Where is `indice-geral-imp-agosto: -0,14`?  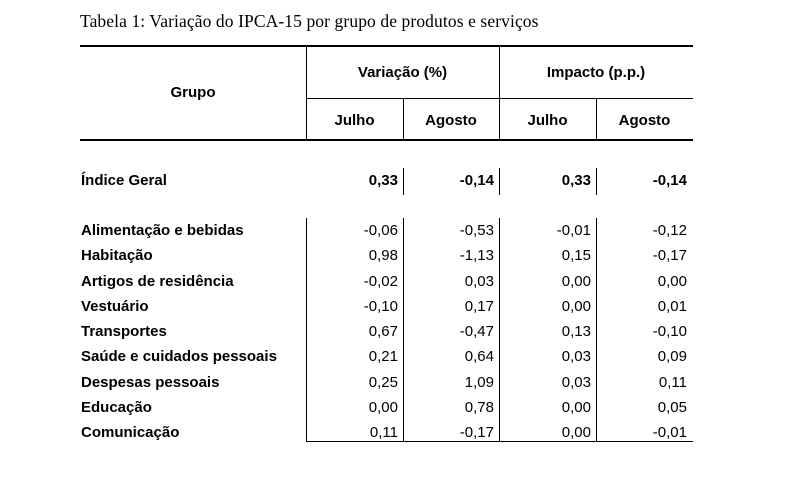
indice-geral-imp-agosto: -0,14 is located at coordinates (669, 180).